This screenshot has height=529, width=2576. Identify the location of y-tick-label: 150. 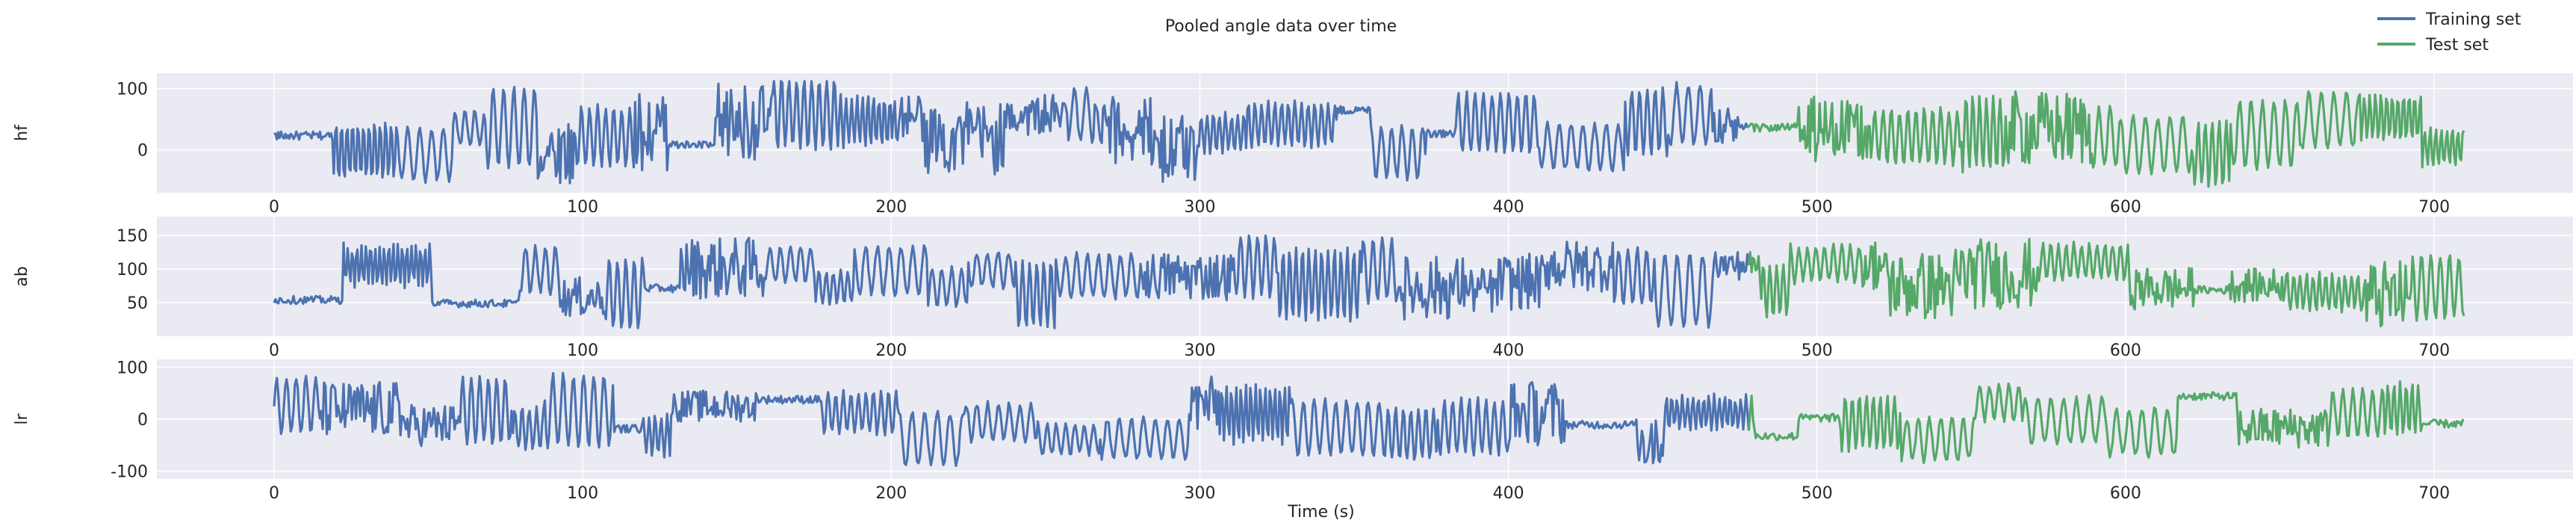
(133, 236).